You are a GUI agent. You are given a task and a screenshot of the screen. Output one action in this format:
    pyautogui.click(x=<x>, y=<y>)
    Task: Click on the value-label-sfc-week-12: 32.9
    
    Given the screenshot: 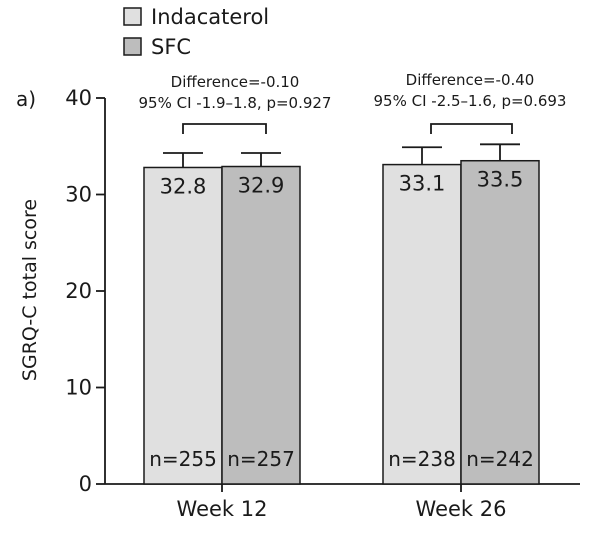 What is the action you would take?
    pyautogui.click(x=261, y=186)
    